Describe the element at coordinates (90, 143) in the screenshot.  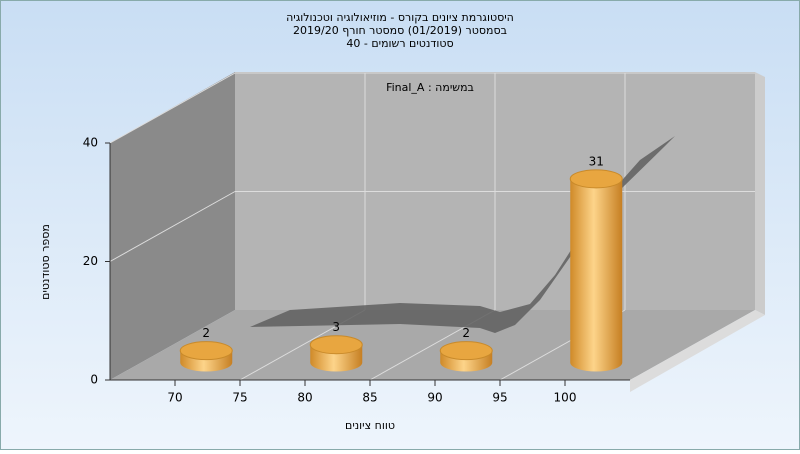
I see `y-tick-label: 40` at that location.